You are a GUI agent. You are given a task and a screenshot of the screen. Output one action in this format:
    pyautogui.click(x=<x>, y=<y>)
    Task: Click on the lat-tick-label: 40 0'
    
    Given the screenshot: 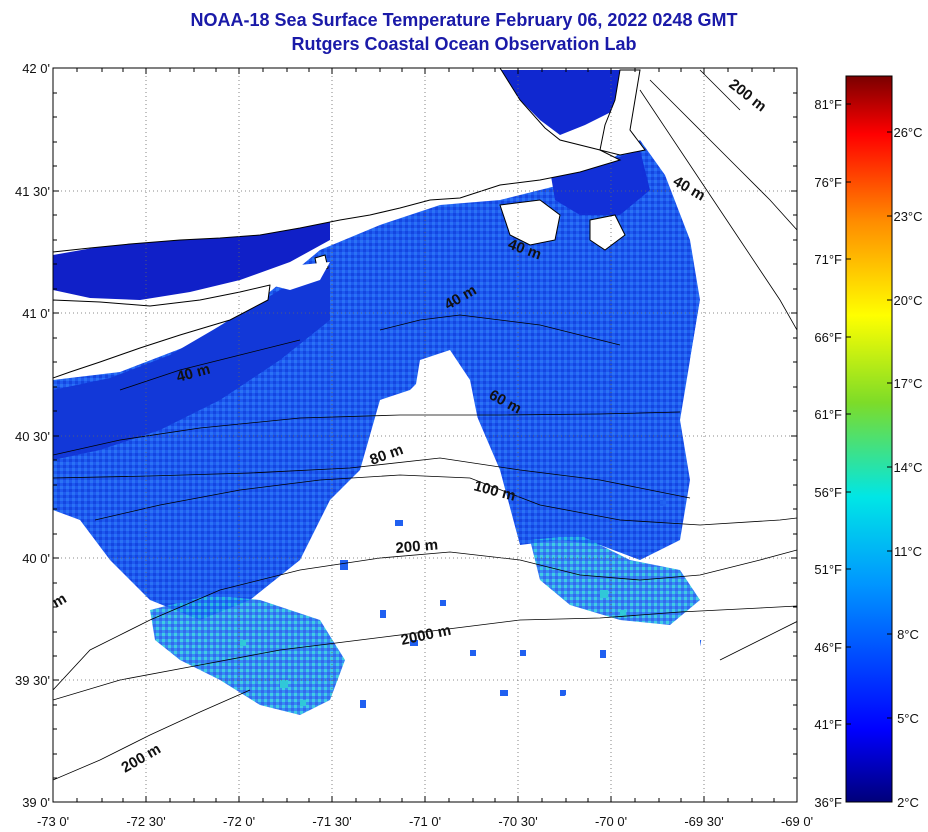 What is the action you would take?
    pyautogui.click(x=36, y=558)
    